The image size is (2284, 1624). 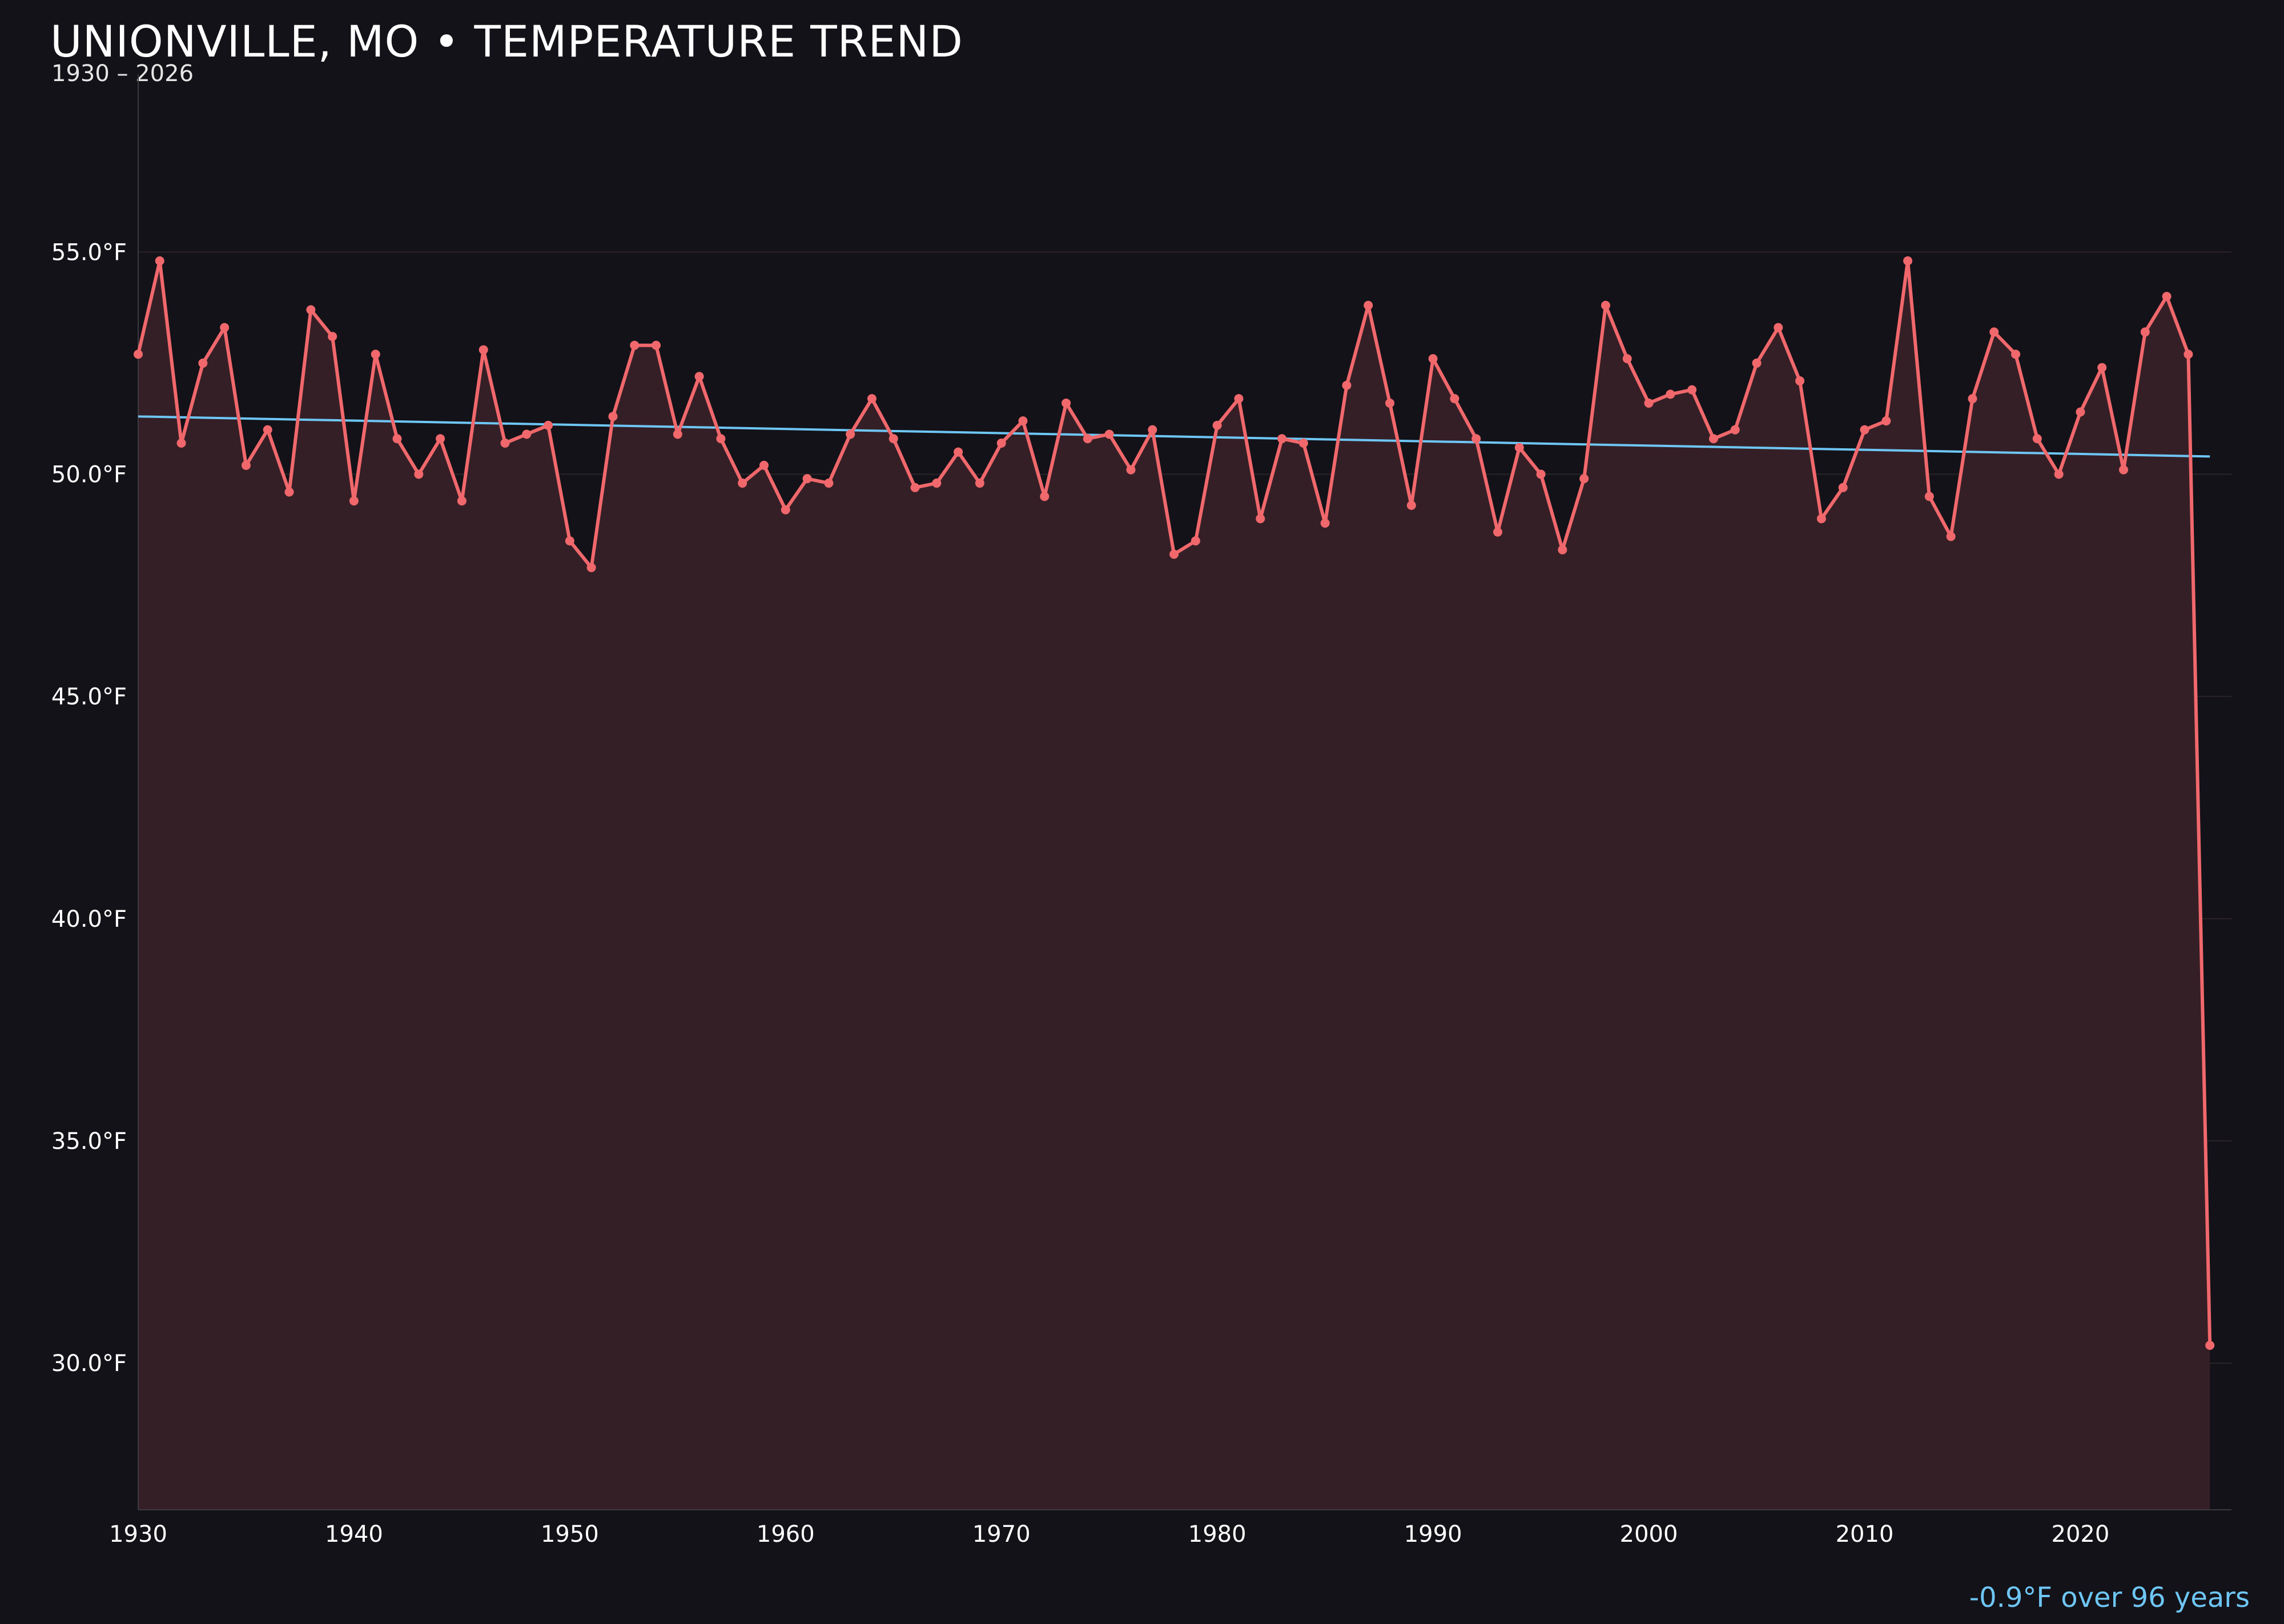 I want to click on y-tick-label: 30.0°F, so click(x=89, y=1363).